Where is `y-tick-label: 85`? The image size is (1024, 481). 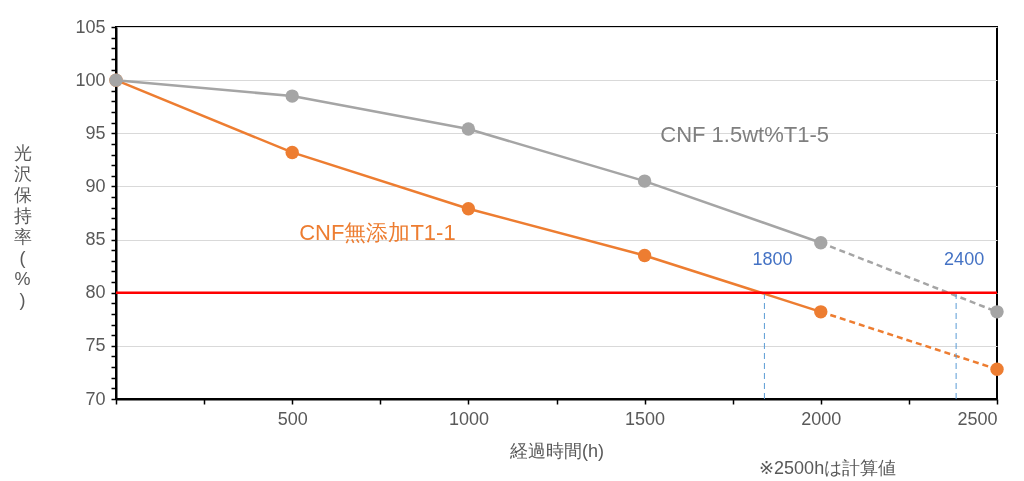
y-tick-label: 85 is located at coordinates (95, 239).